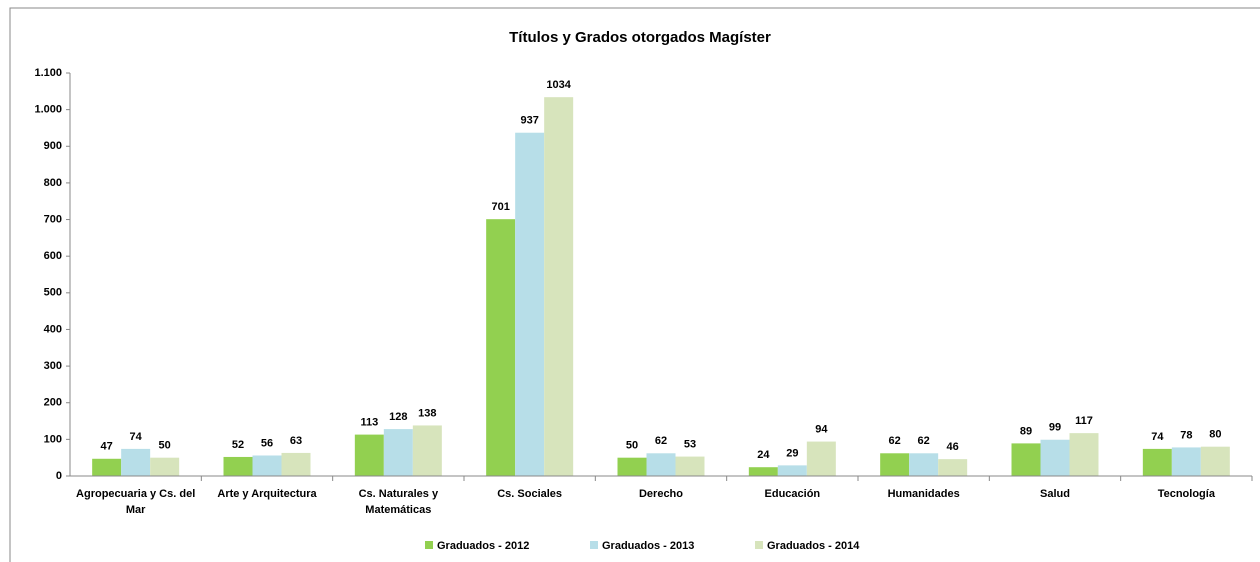 This screenshot has height=562, width=1260. What do you see at coordinates (1084, 421) in the screenshot?
I see `data-label: 117` at bounding box center [1084, 421].